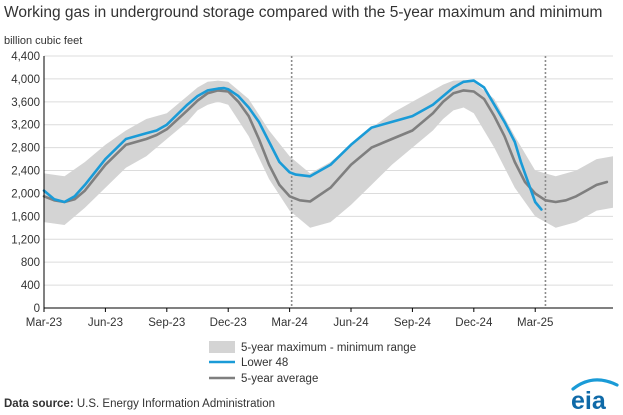  I want to click on legend-label: 5-year average, so click(279, 379).